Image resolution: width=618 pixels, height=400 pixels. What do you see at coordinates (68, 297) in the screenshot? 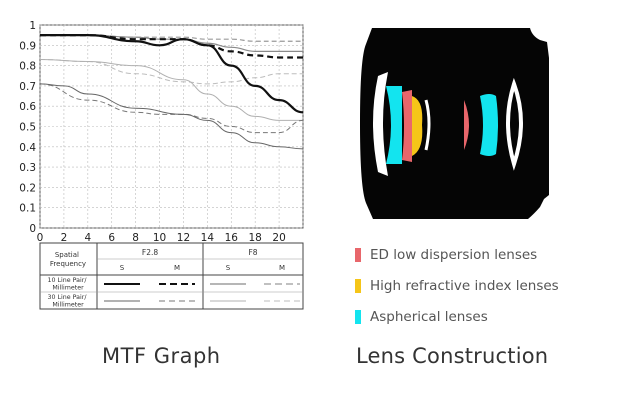
I see `row-30lp-line-1: 30 Line Pair/` at bounding box center [68, 297].